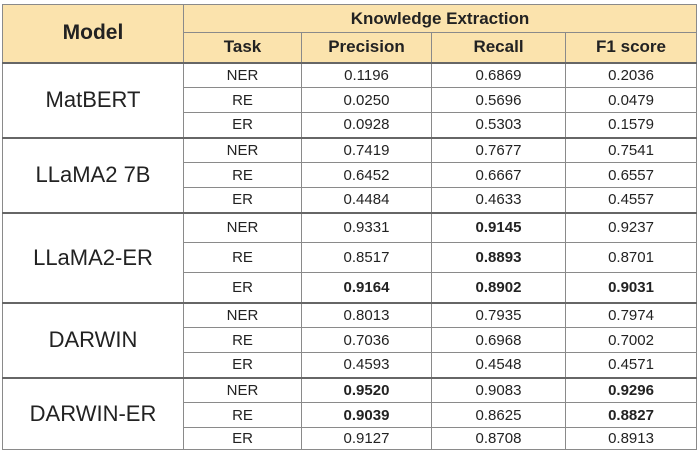 The height and width of the screenshot is (466, 700). Describe the element at coordinates (93, 413) in the screenshot. I see `model-name-cell: DARWIN-ER` at that location.